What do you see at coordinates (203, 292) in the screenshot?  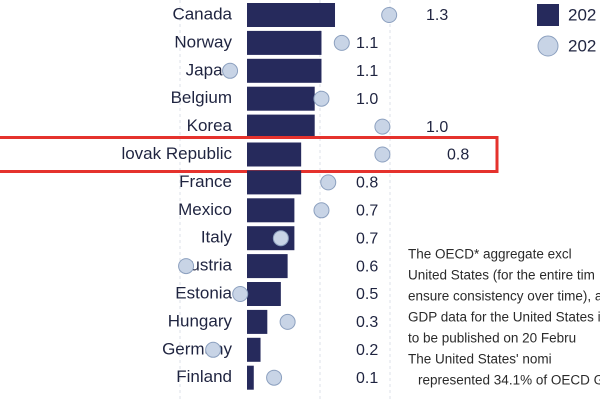 I see `category-label: Estonia` at bounding box center [203, 292].